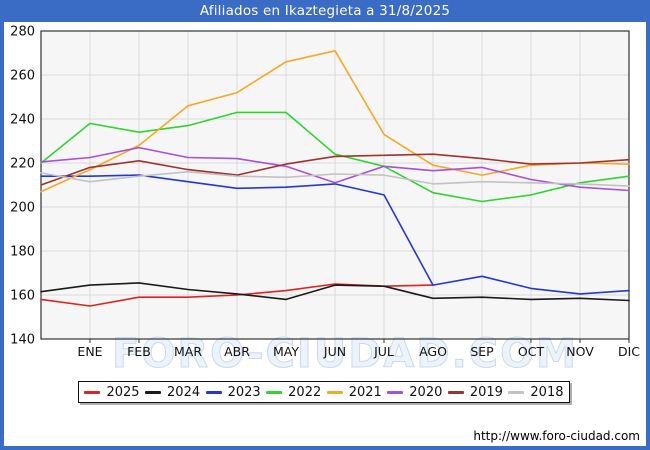 This screenshot has width=650, height=450. I want to click on legend-item-2022: 2022, so click(293, 392).